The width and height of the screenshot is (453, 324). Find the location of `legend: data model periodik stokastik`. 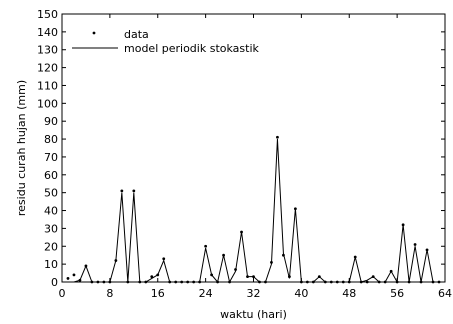

legend: data model periodik stokastik is located at coordinates (166, 41).